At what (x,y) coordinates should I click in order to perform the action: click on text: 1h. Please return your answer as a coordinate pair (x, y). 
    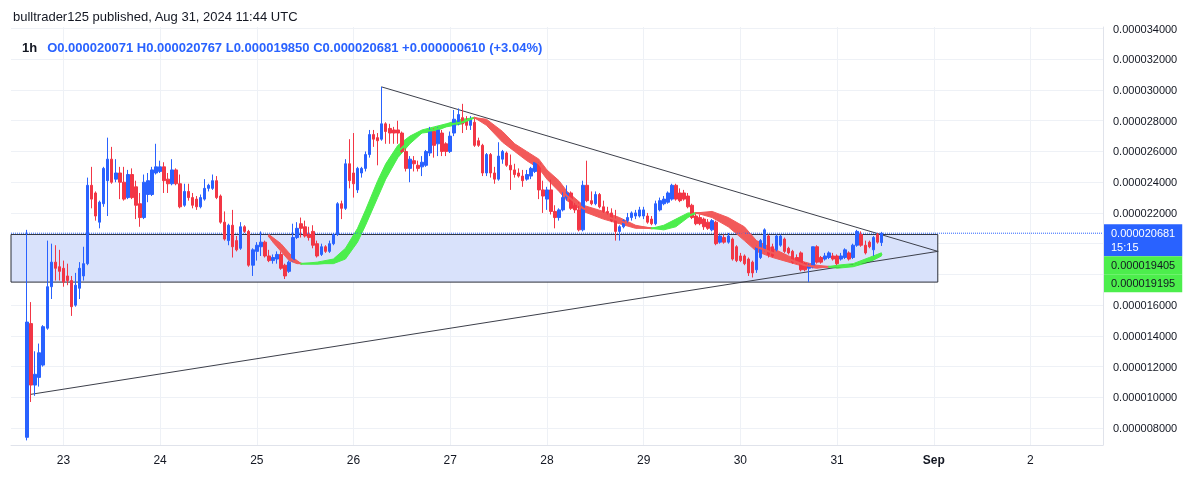
    Looking at the image, I should click on (30, 47).